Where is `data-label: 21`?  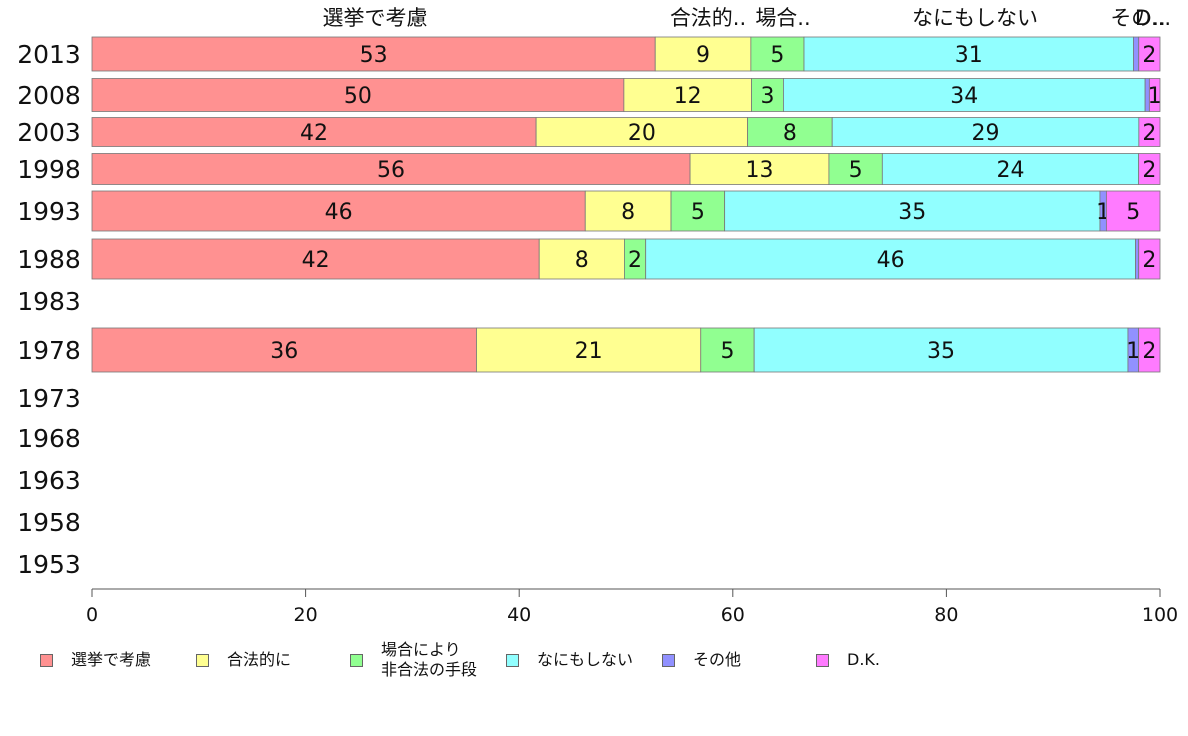
data-label: 21 is located at coordinates (589, 351).